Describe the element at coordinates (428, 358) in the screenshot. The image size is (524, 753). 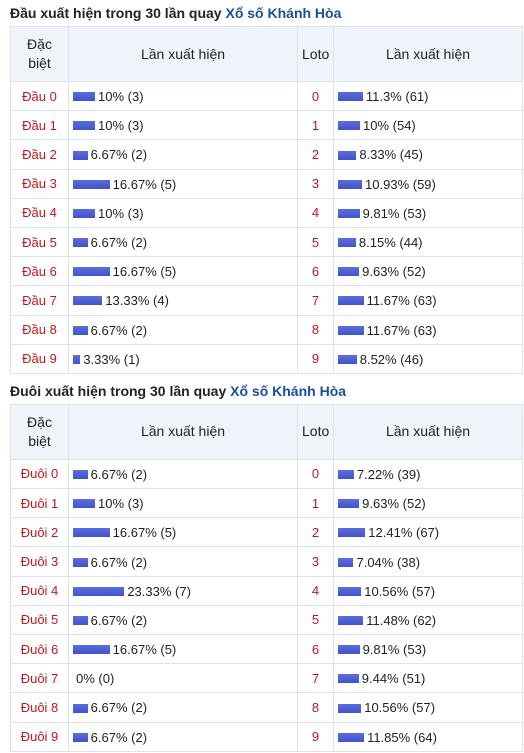
I see `value-cell: 8.52% (46)` at that location.